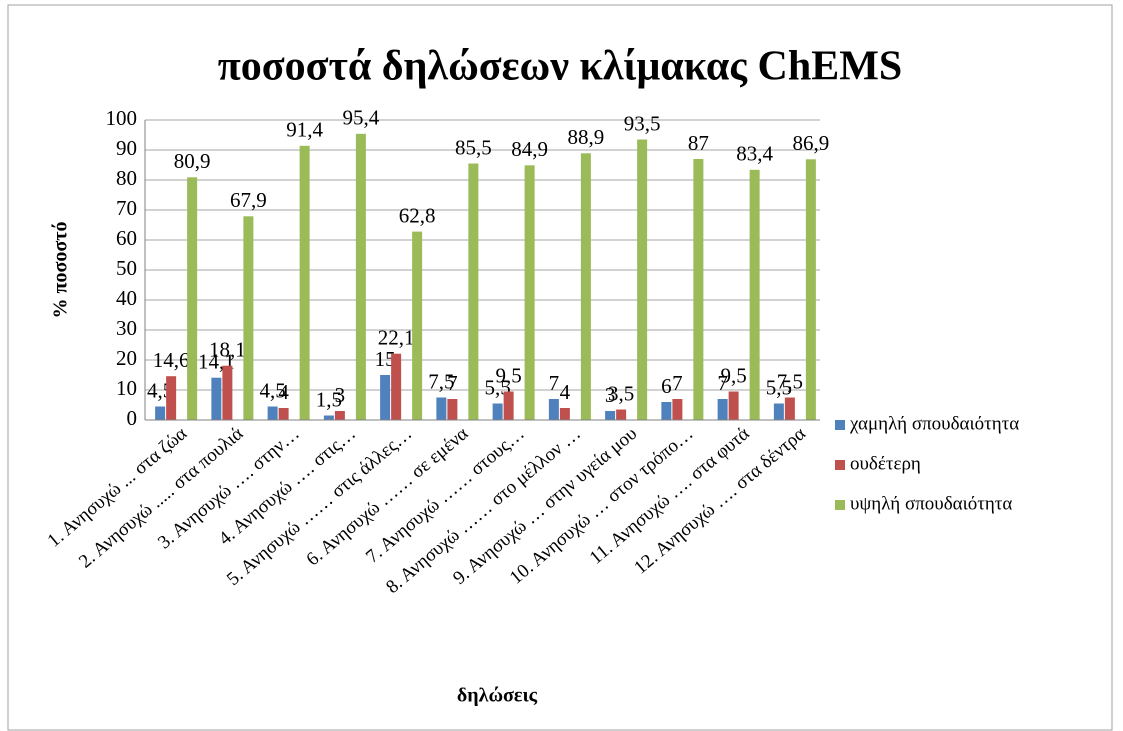 The image size is (1123, 731). I want to click on data-label: 86,9, so click(811, 143).